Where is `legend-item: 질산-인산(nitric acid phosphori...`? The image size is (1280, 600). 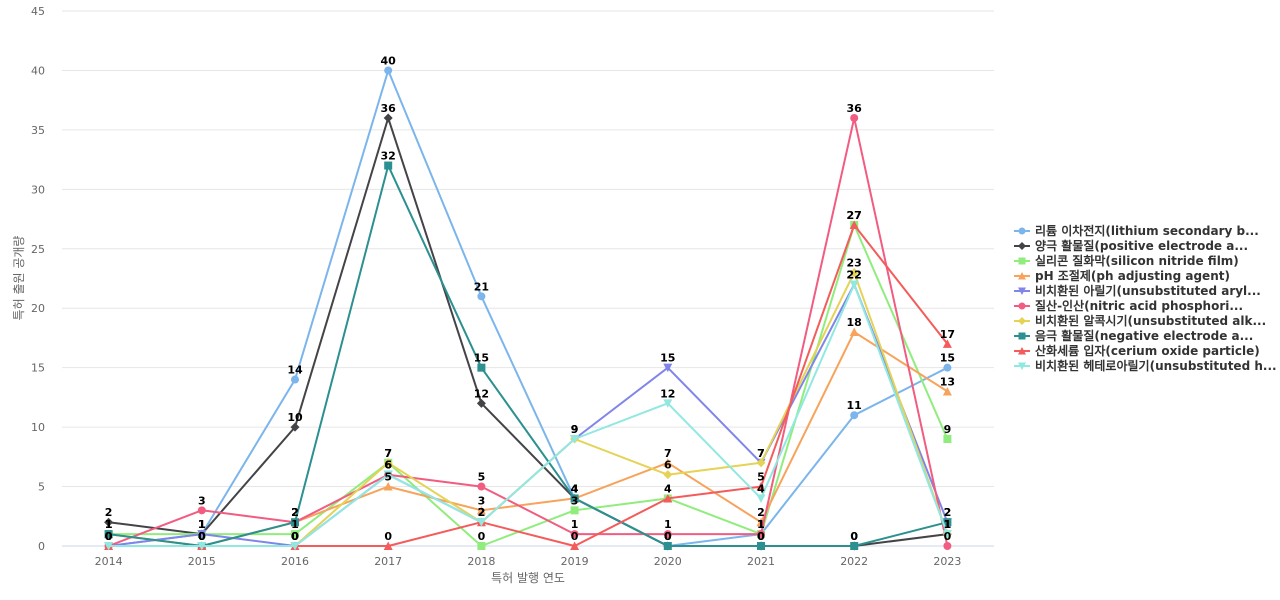
legend-item: 질산-인산(nitric acid phosphori... is located at coordinates (1128, 305).